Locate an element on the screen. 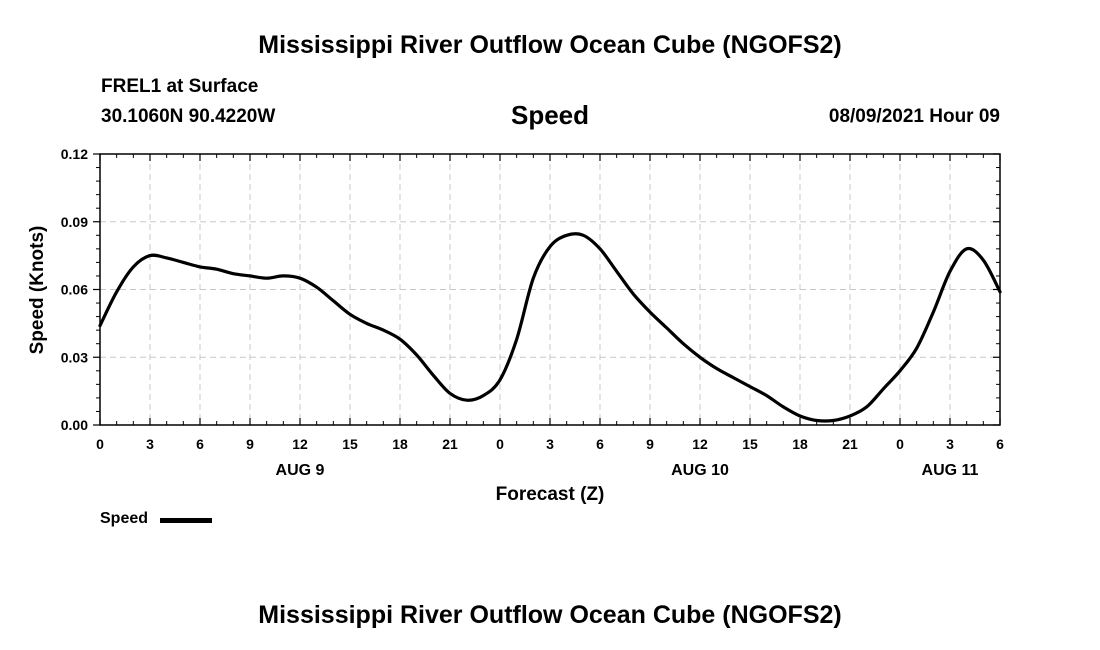  legend-label: Speed is located at coordinates (124, 518).